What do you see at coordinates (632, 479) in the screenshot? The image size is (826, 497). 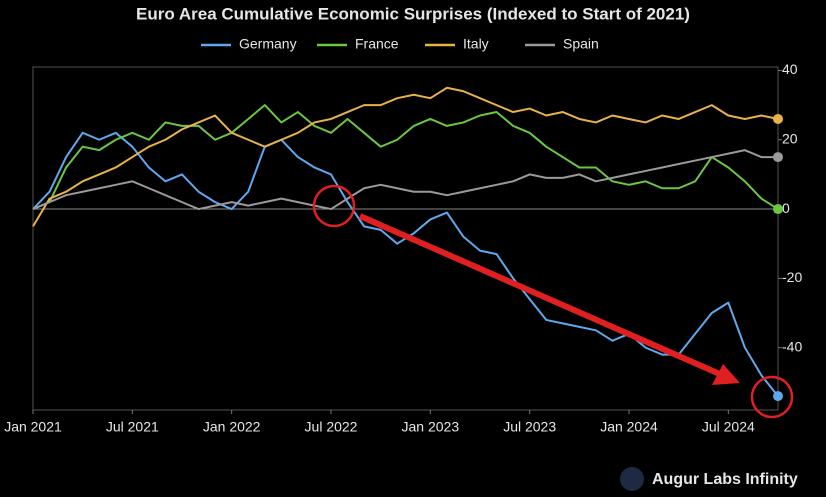 I see `logo` at bounding box center [632, 479].